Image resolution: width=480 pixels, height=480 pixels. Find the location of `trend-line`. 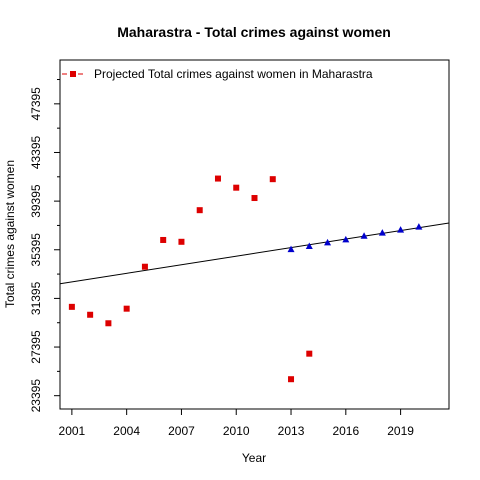

trend-line is located at coordinates (254, 253).